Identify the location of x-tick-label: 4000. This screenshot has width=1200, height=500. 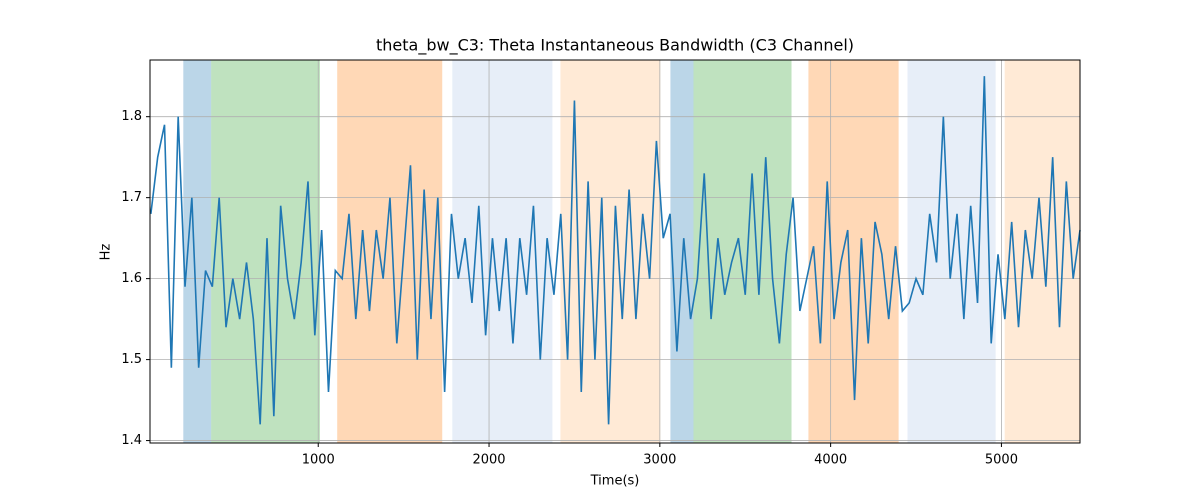
(830, 460).